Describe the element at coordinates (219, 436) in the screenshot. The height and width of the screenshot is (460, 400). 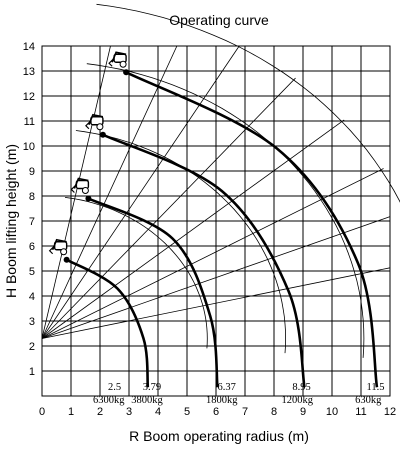
I see `x-axis-label: R Boom operating radius (m)` at that location.